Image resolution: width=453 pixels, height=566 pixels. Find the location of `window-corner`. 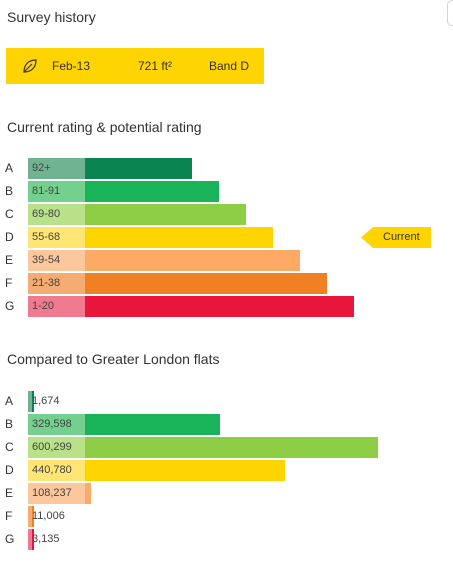

window-corner is located at coordinates (450, 13).